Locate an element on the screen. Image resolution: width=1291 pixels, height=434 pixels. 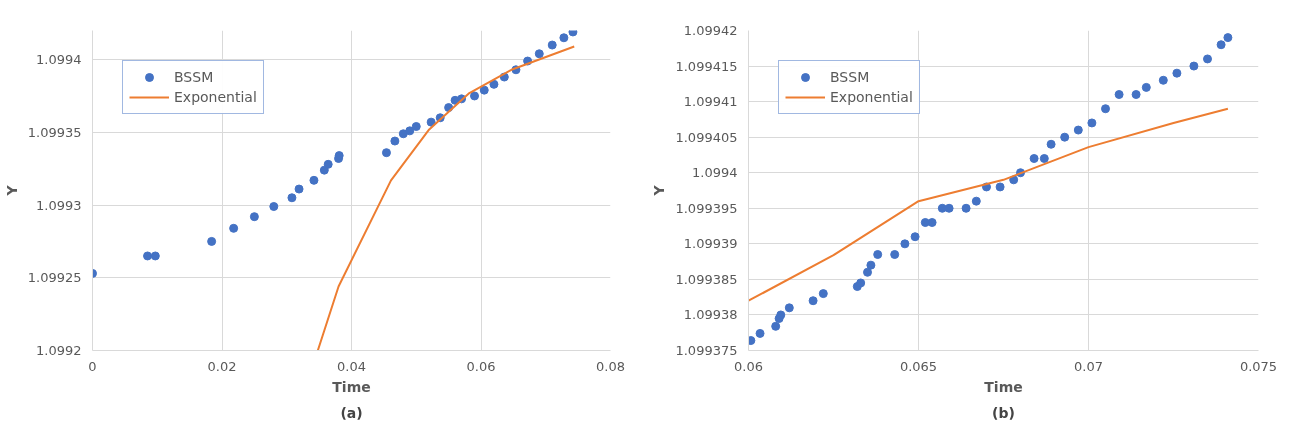
x-tick-label: 0.08 is located at coordinates (610, 366).